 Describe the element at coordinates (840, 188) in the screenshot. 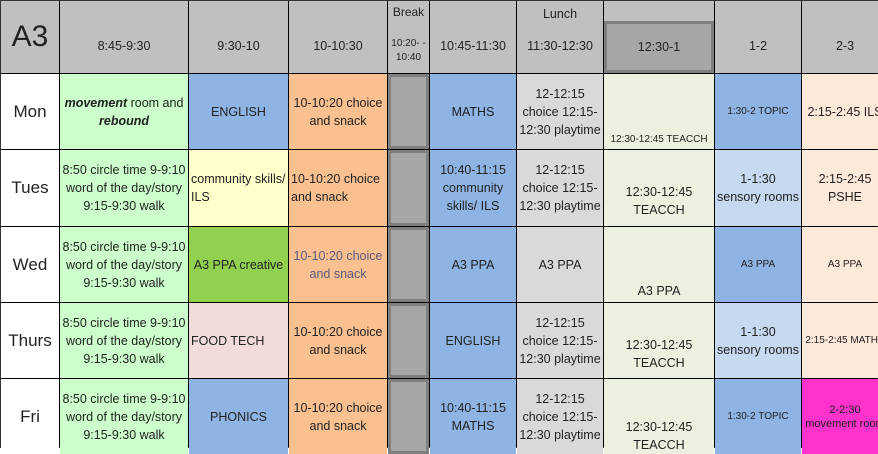

I see `cell: 2:15-2:45 PSHE` at that location.